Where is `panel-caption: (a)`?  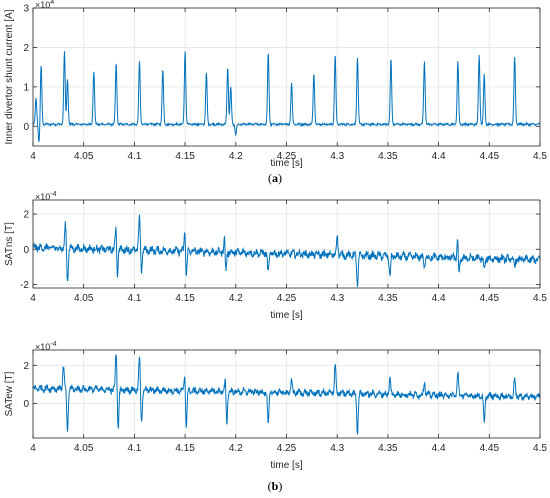 panel-caption: (a) is located at coordinates (275, 178).